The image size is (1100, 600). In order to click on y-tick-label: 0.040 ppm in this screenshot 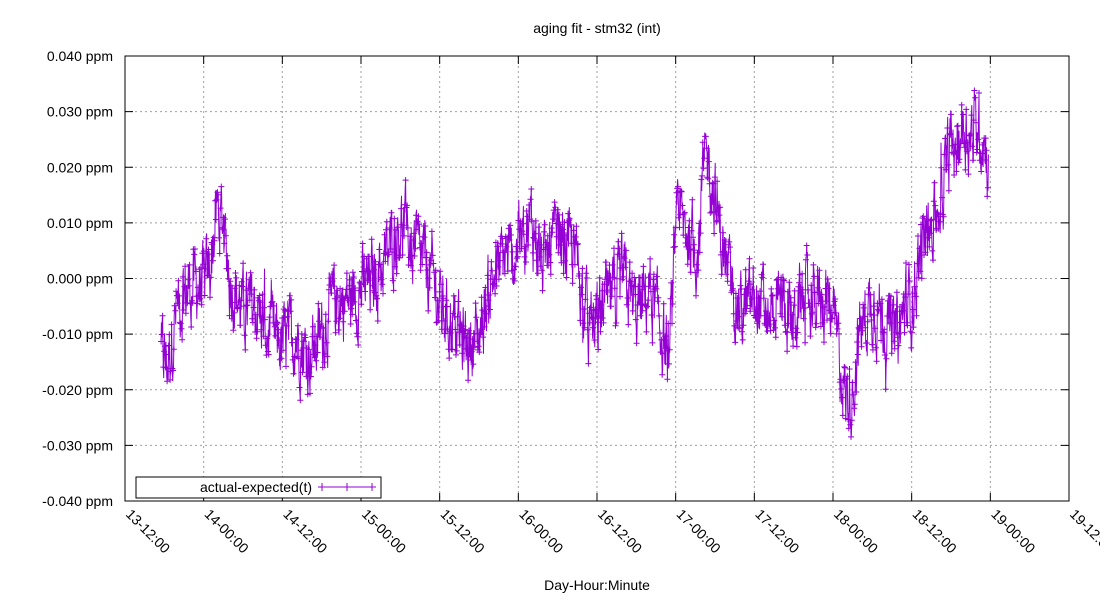, I will do `click(80, 56)`.